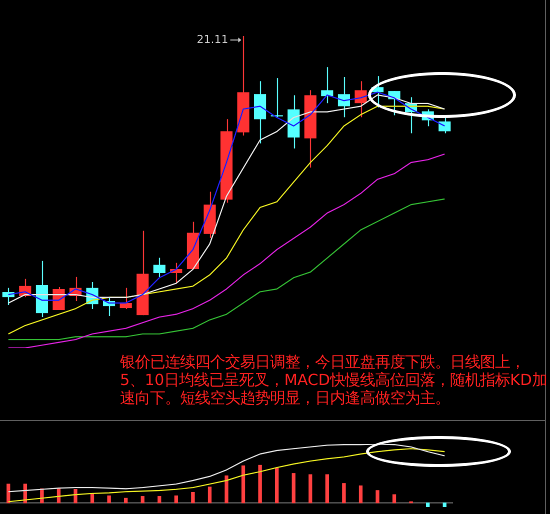 The image size is (550, 514). Describe the element at coordinates (212, 39) in the screenshot. I see `annotation: 21.11` at that location.